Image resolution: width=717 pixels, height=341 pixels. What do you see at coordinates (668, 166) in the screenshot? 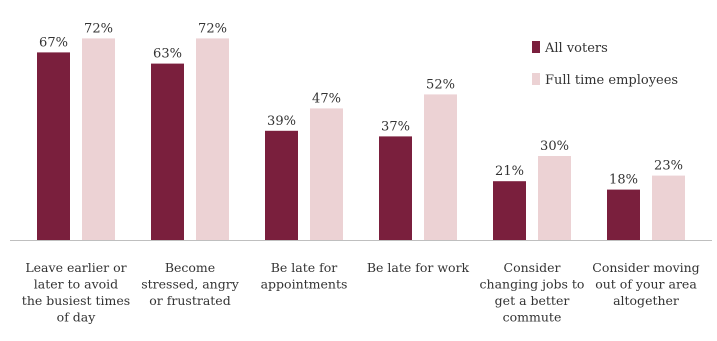
I see `value-label-full-time-employees-5: 23%` at bounding box center [668, 166].